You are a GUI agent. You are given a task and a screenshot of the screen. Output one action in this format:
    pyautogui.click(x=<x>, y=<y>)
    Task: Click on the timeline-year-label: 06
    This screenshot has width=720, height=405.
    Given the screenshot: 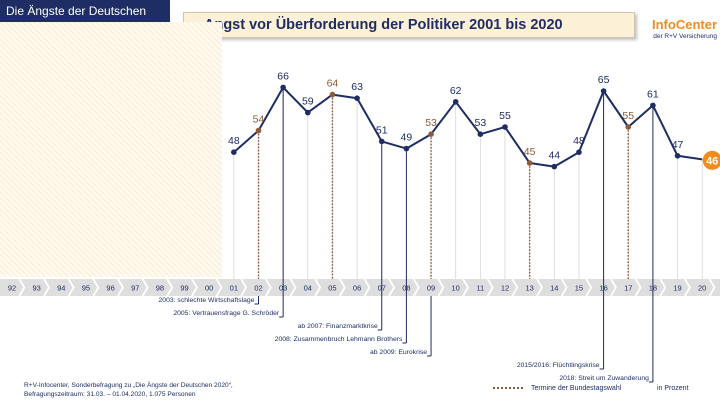 What is the action you would take?
    pyautogui.click(x=357, y=288)
    